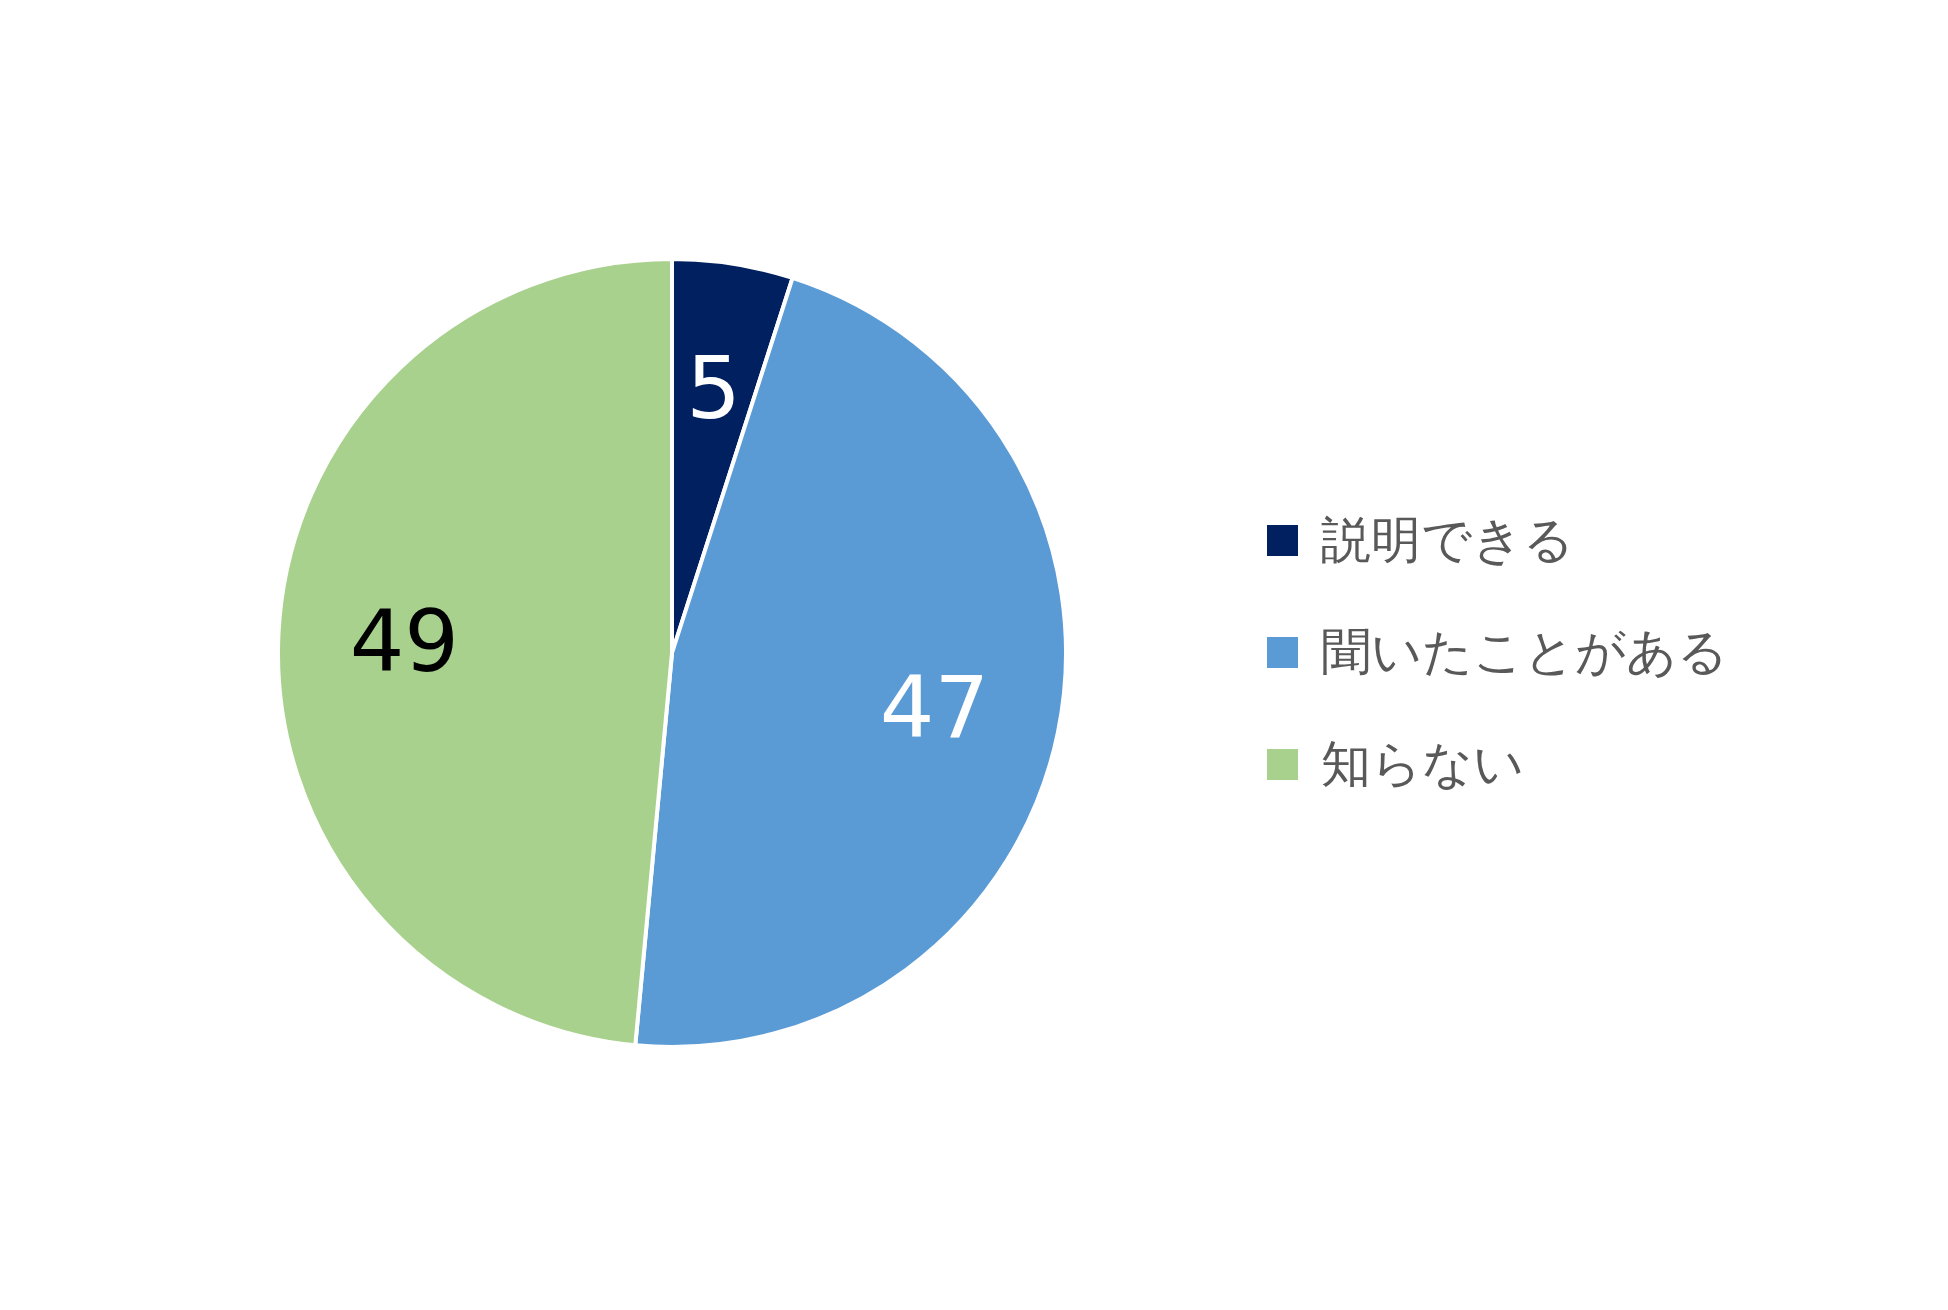 This screenshot has height=1310, width=1948. I want to click on data-label: 5, so click(713, 388).